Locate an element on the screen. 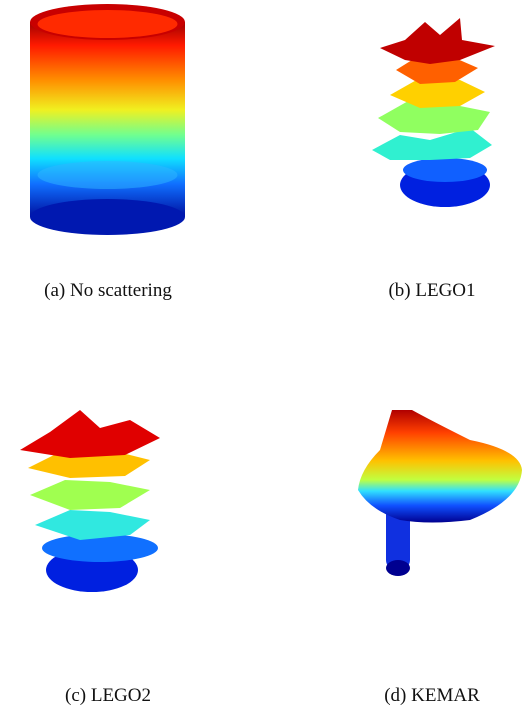  lego1-plot is located at coordinates (433, 112).